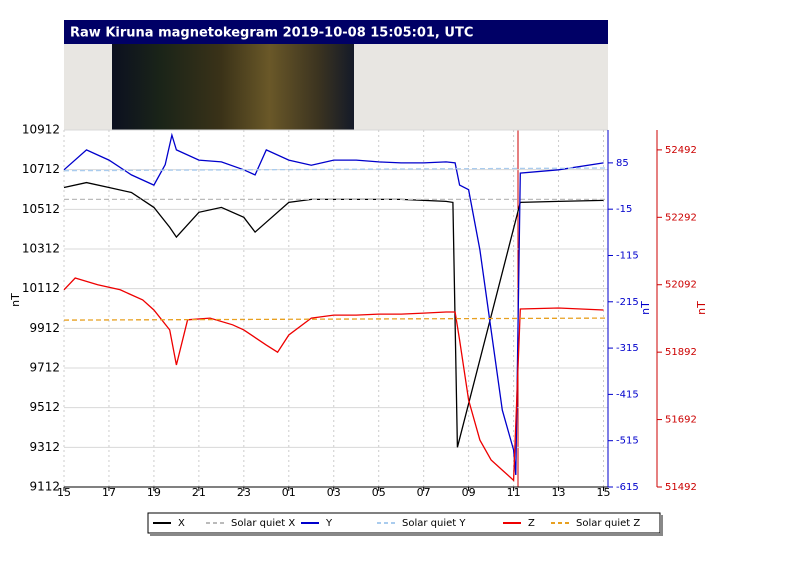 The width and height of the screenshot is (808, 564). Describe the element at coordinates (44, 328) in the screenshot. I see `y-tick-label: 9912` at that location.